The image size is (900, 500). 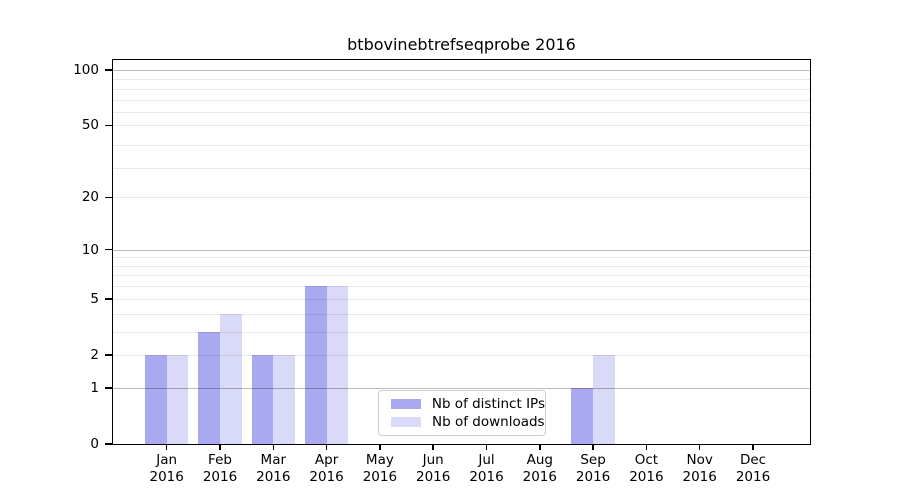 What do you see at coordinates (220, 460) in the screenshot?
I see `x-tick-month: Feb` at bounding box center [220, 460].